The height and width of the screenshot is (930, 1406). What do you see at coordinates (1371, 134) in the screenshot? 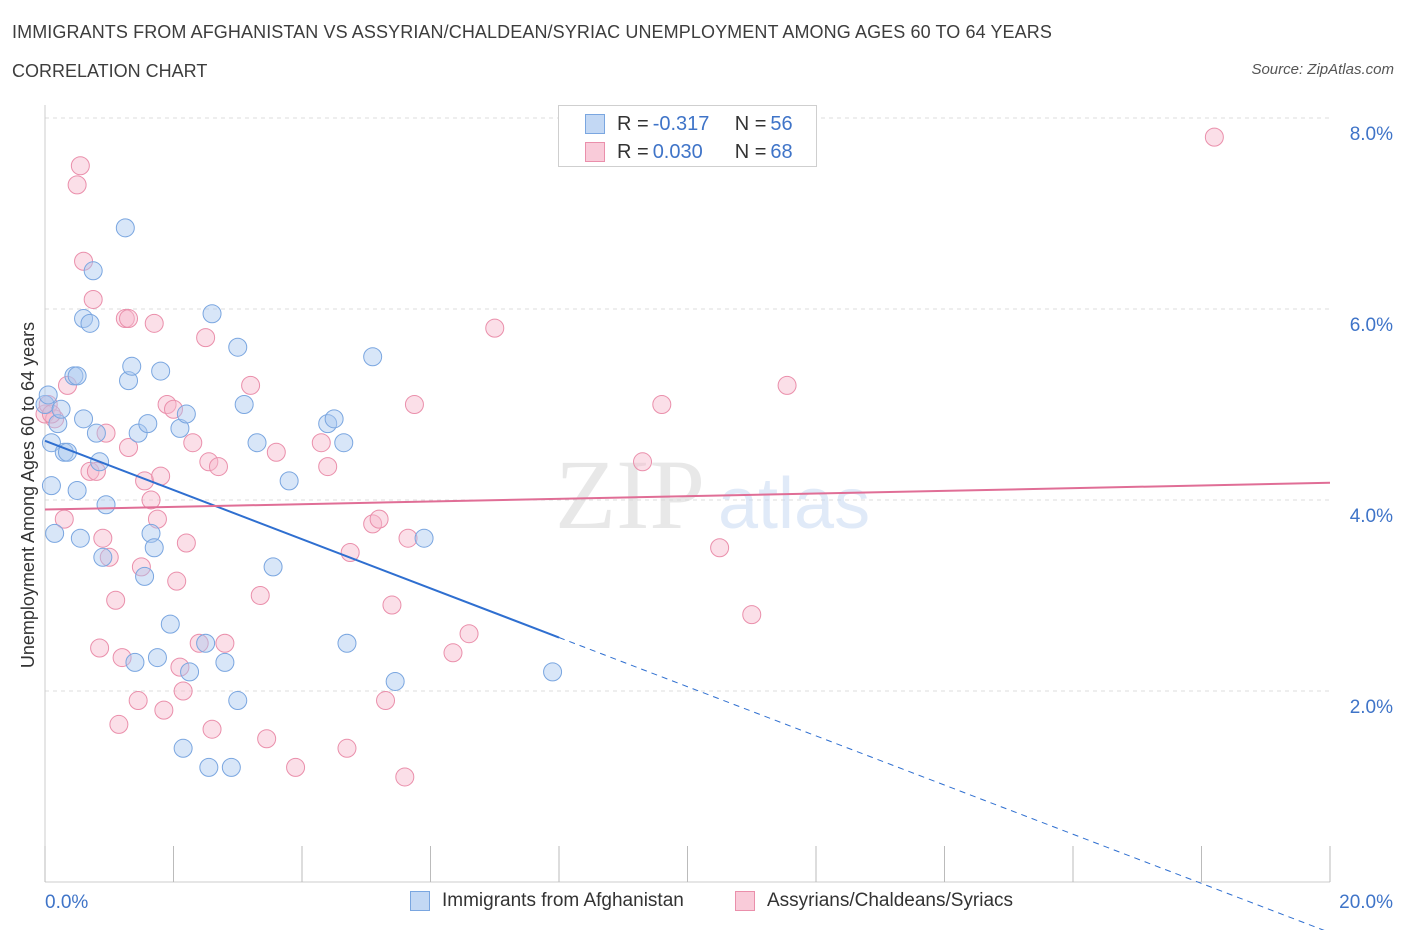
I see `y-tick-label: 8.0%` at bounding box center [1371, 134].